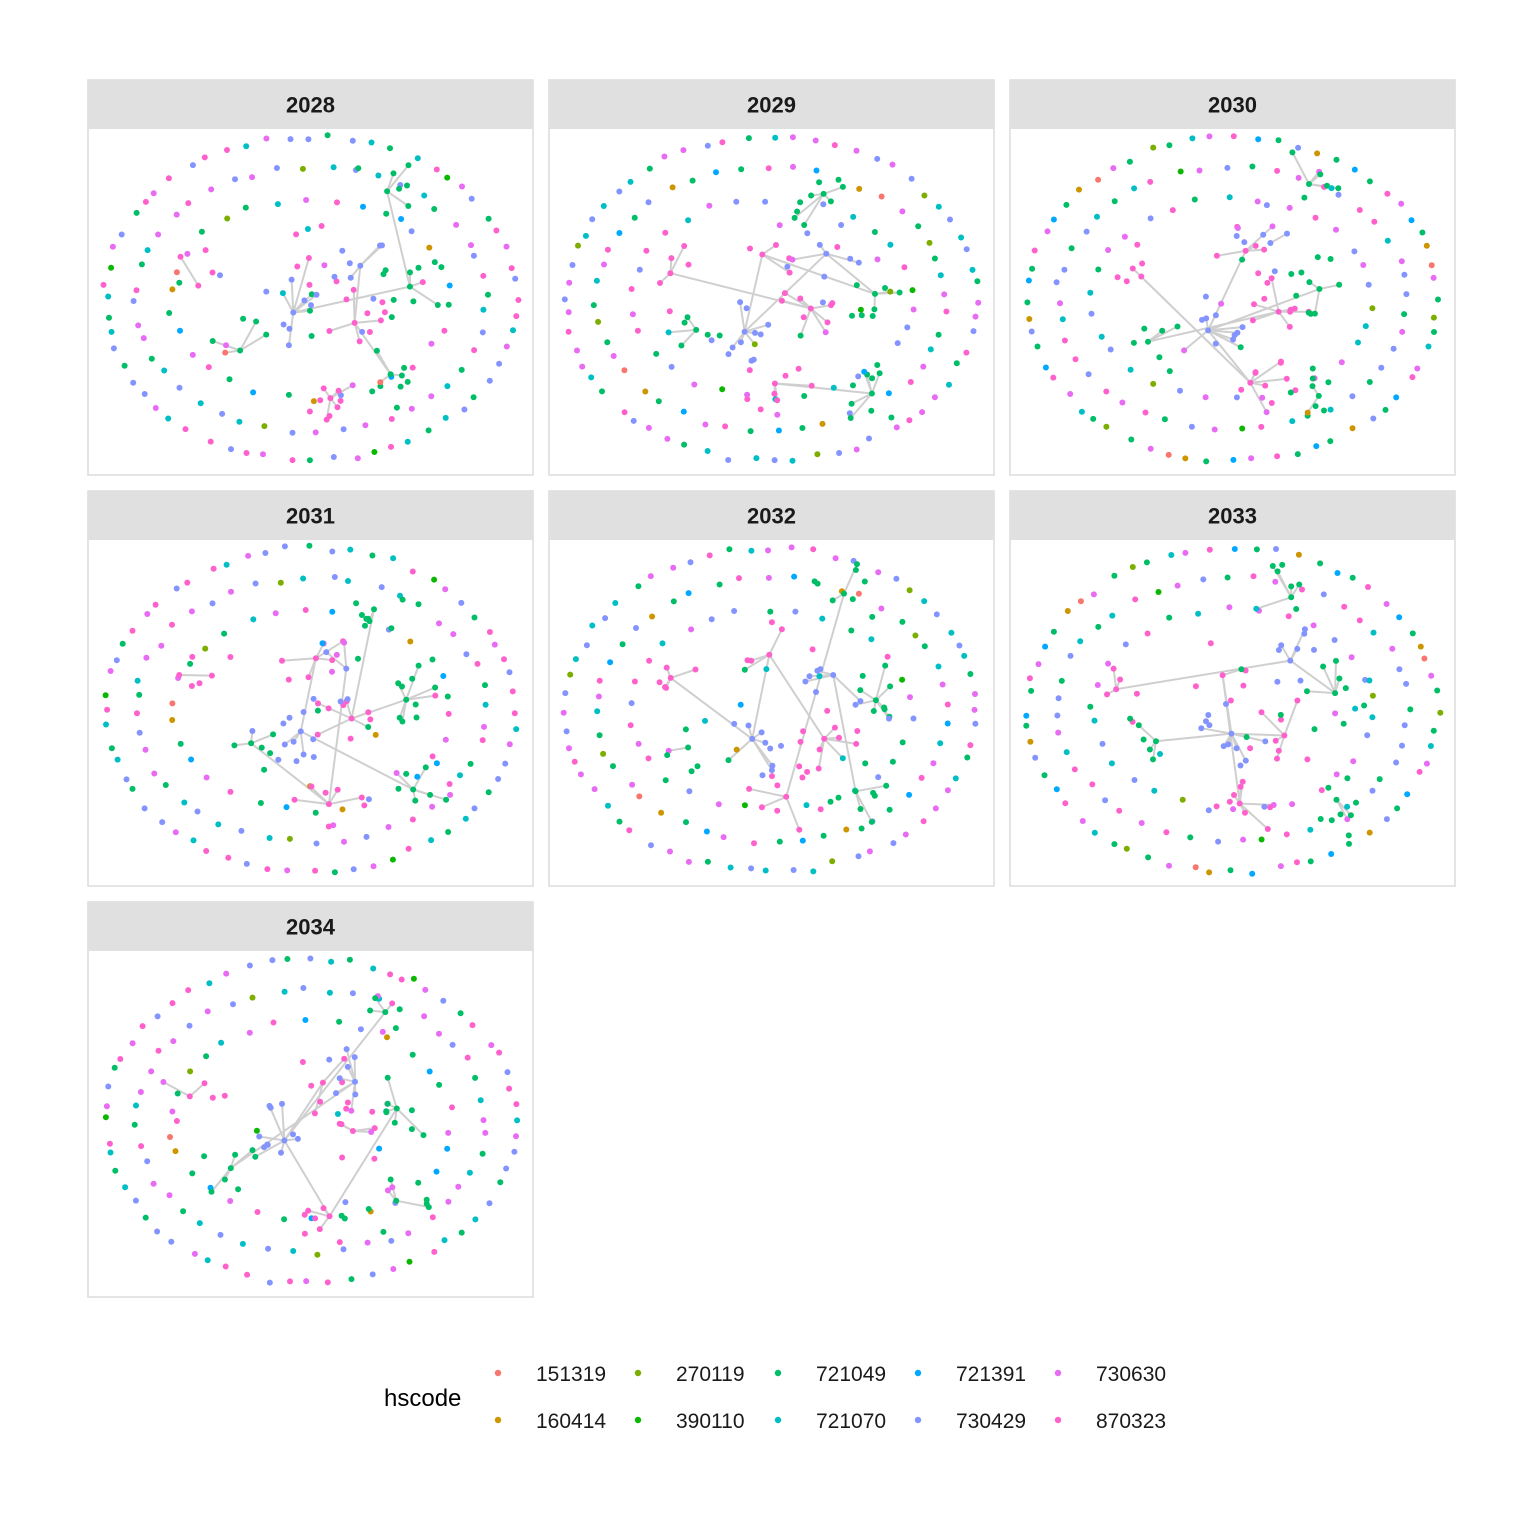  What do you see at coordinates (689, 1374) in the screenshot?
I see `legend-item: 270119` at bounding box center [689, 1374].